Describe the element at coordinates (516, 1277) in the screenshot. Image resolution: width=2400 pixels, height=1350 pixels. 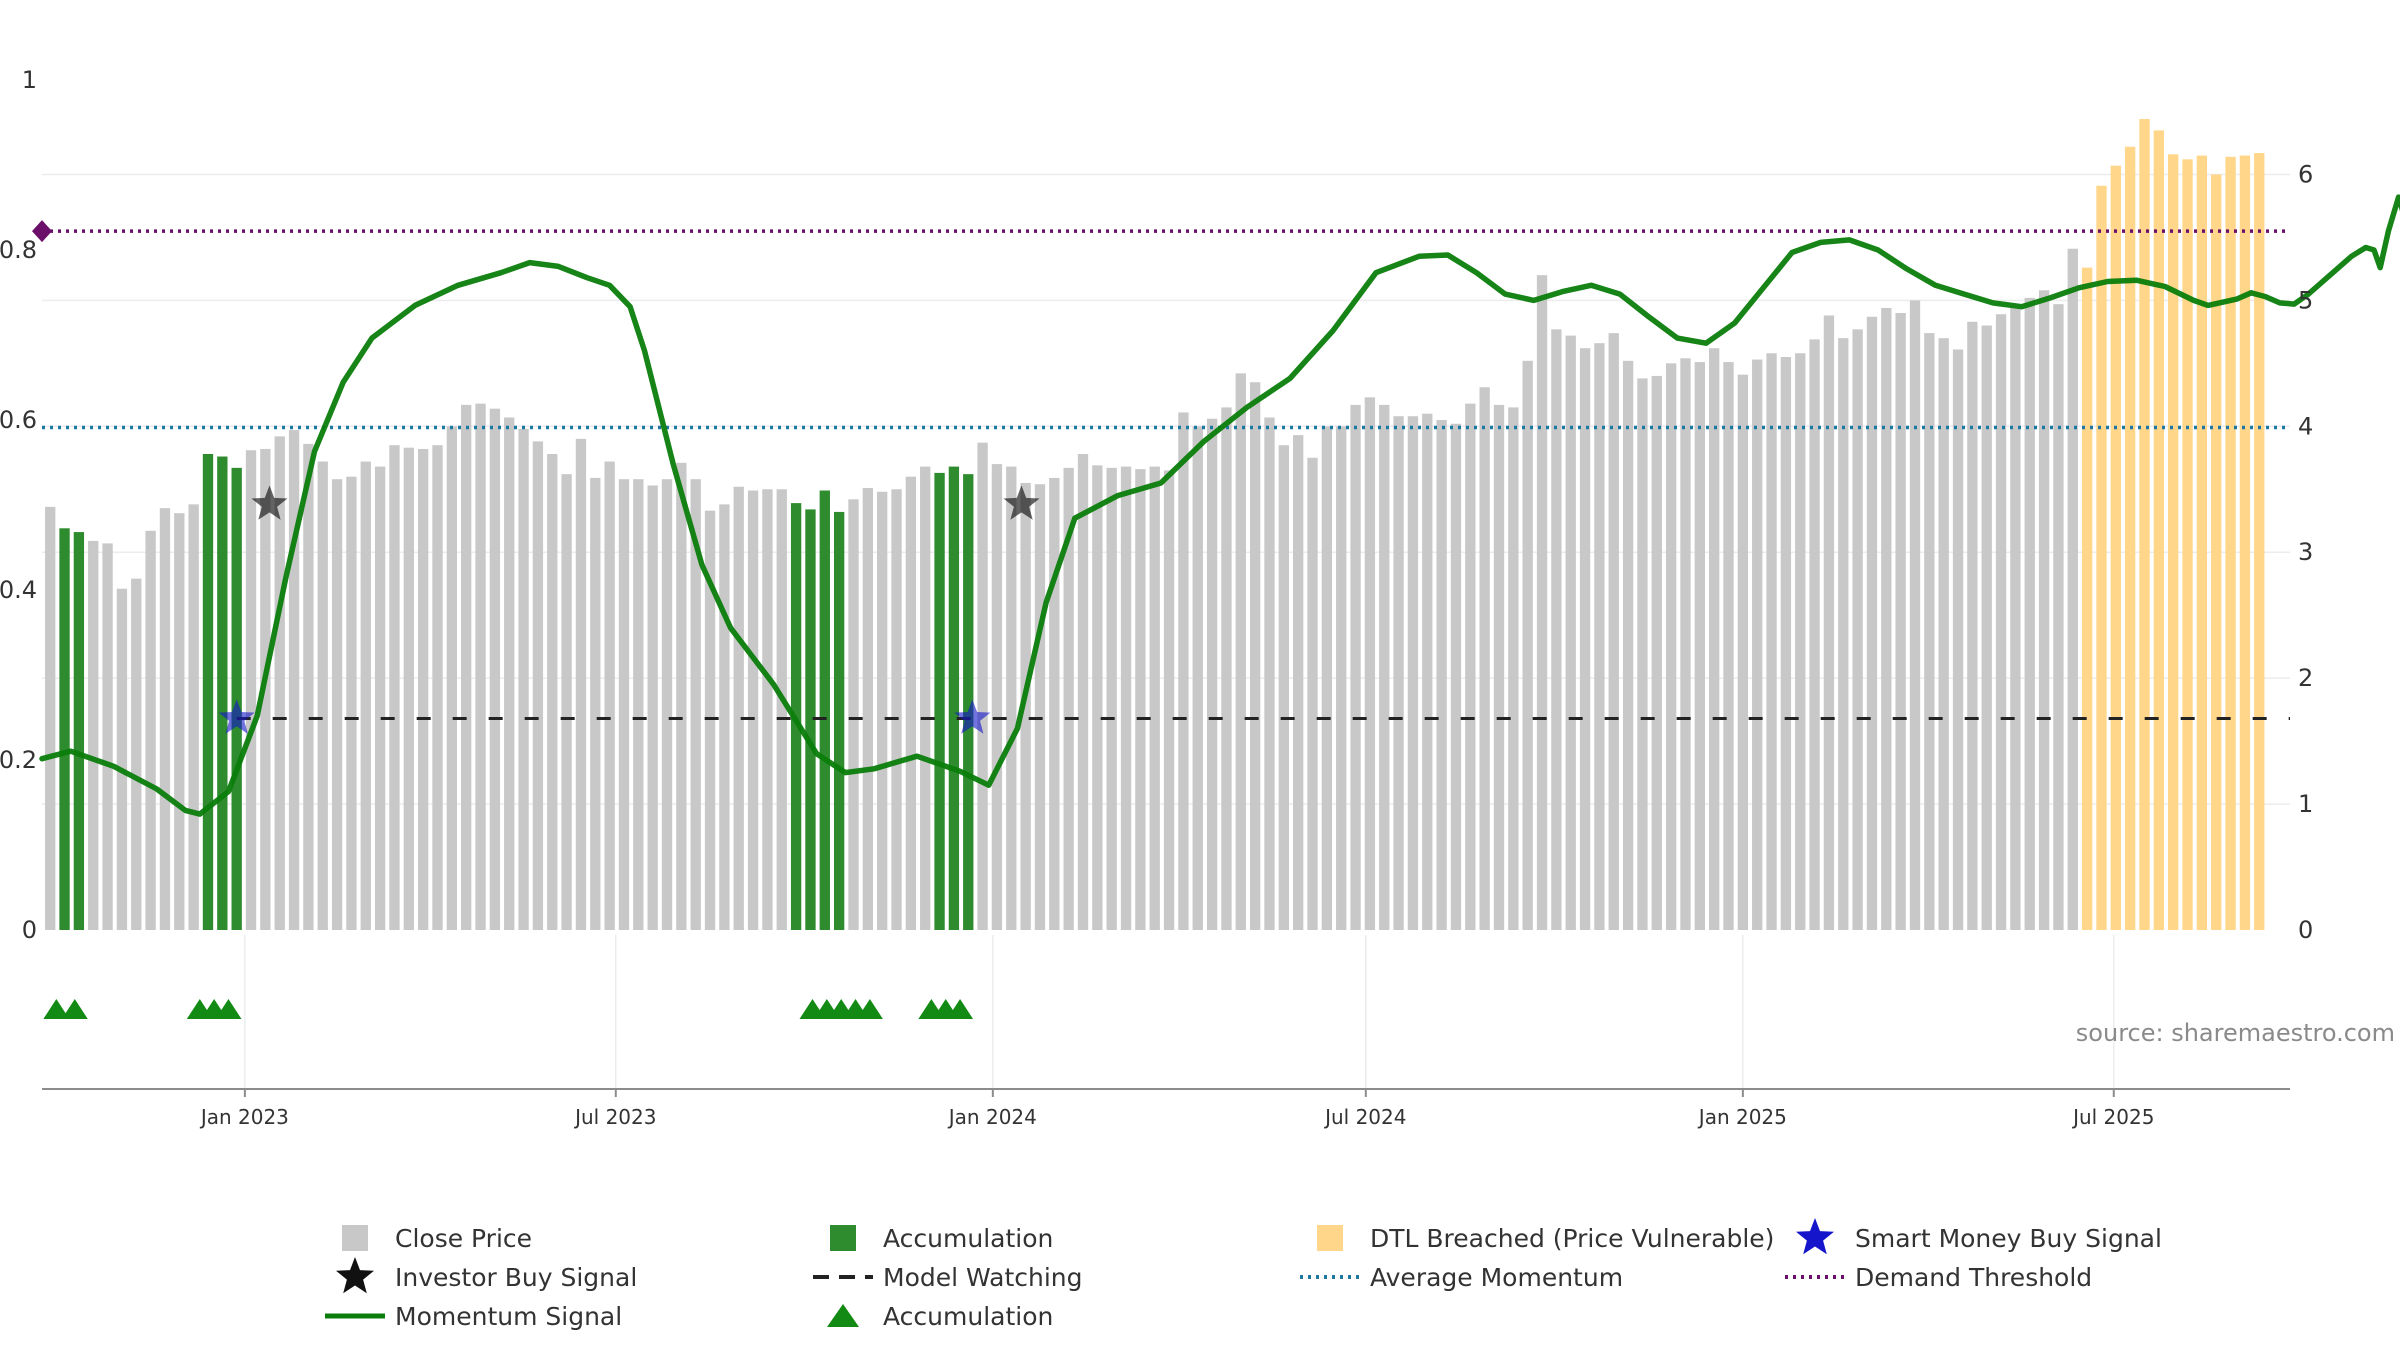
I see `legend-label: Investor Buy Signal` at that location.